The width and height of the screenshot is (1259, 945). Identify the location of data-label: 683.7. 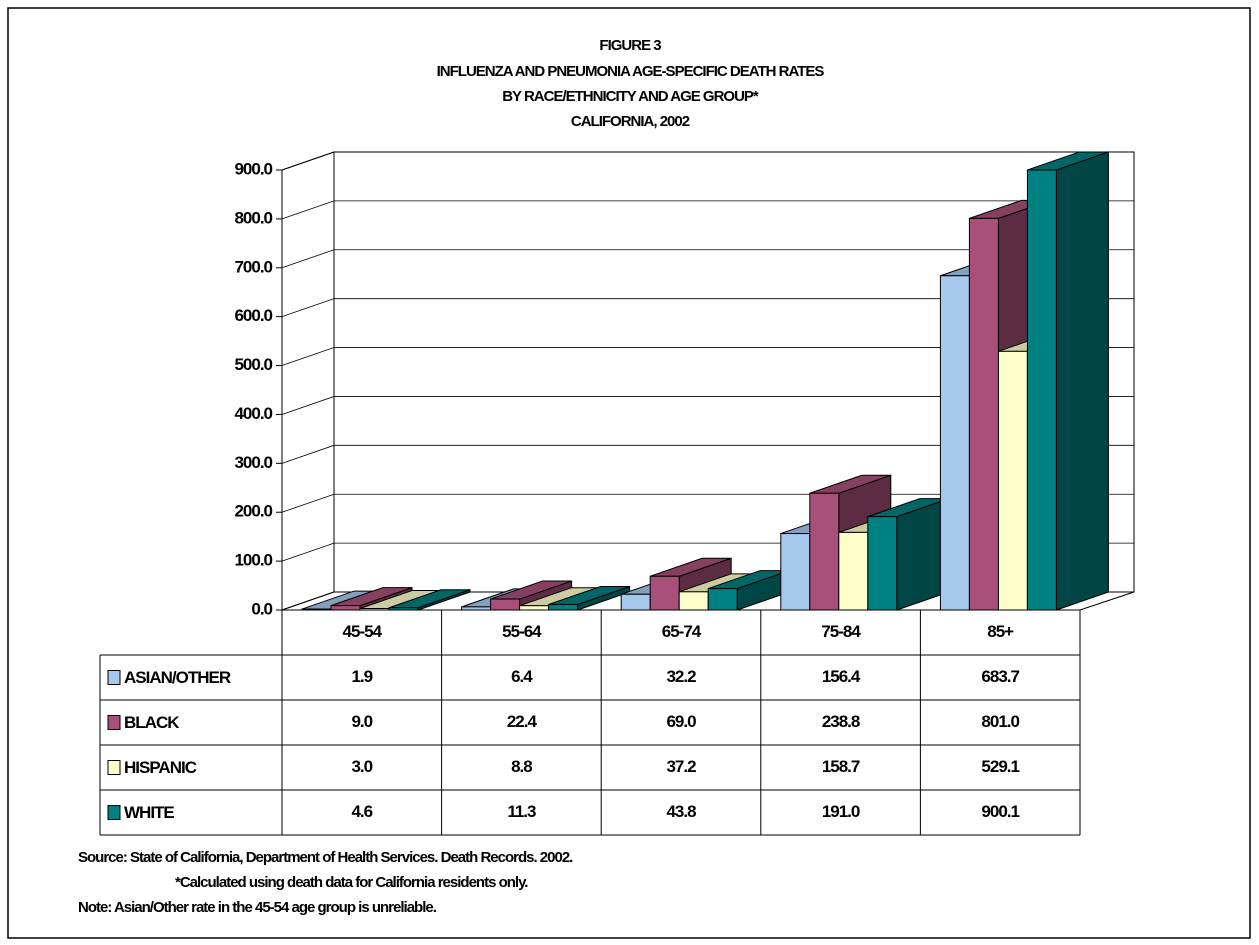
(1000, 676).